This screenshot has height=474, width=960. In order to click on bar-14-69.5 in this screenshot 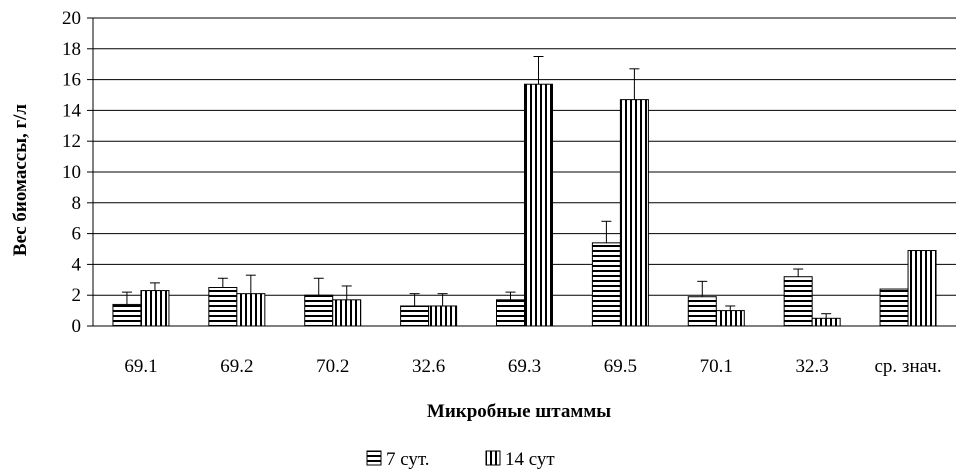, I will do `click(634, 213)`.